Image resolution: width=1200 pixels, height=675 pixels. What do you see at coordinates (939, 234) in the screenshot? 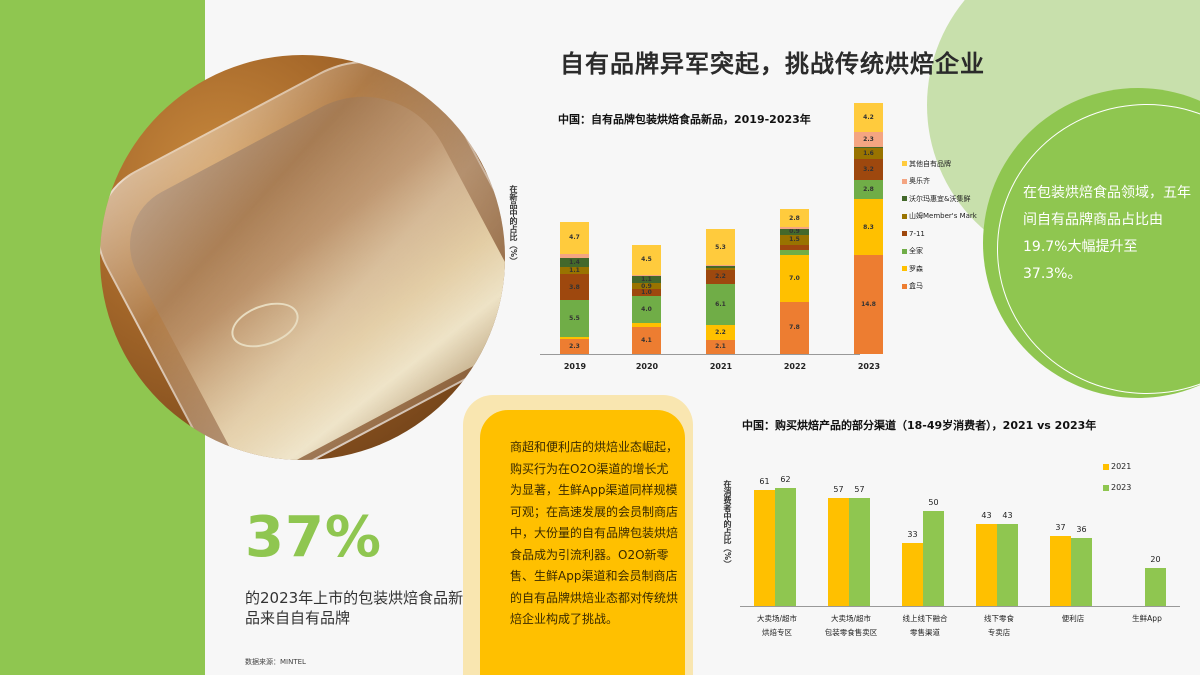
I see `legend-item: 7-11` at bounding box center [939, 234].